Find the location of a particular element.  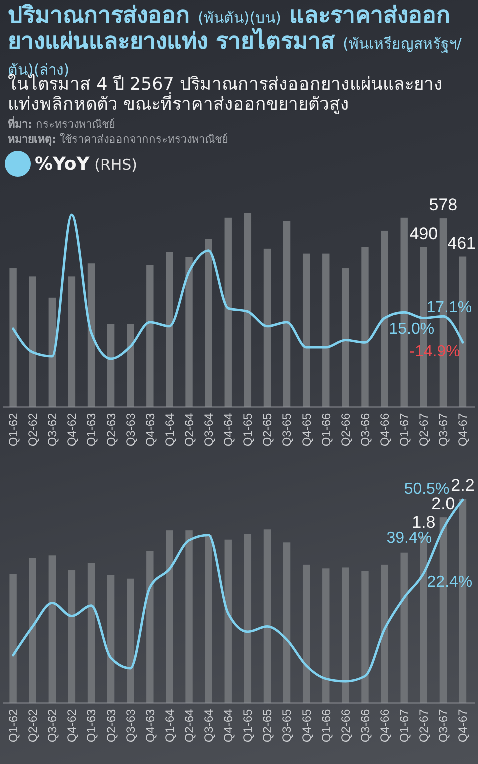

data-label: 2.2 is located at coordinates (463, 485).